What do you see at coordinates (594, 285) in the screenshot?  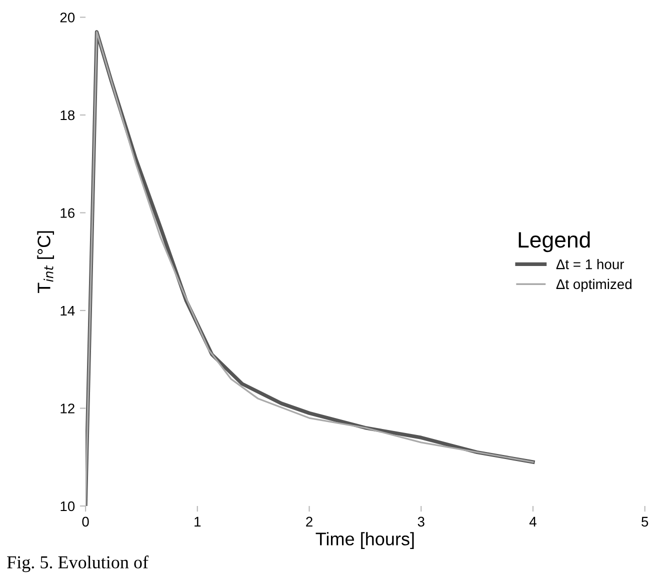 I see `legend-label: Δt optimized` at bounding box center [594, 285].